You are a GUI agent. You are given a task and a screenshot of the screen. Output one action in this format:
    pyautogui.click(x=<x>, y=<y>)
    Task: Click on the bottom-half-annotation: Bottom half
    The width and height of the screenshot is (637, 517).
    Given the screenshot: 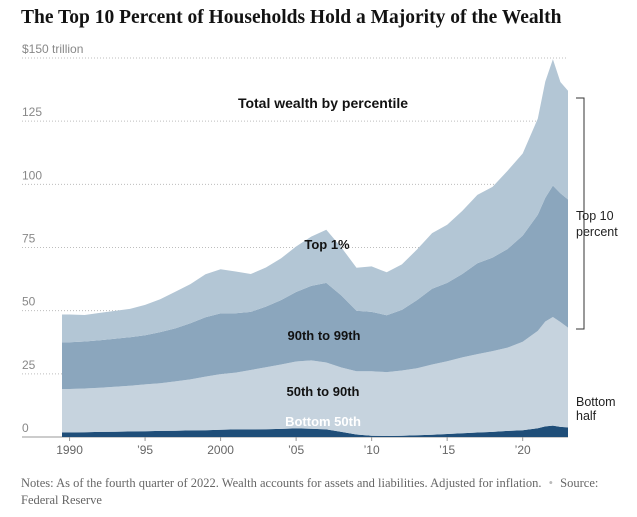 What is the action you would take?
    pyautogui.click(x=597, y=409)
    